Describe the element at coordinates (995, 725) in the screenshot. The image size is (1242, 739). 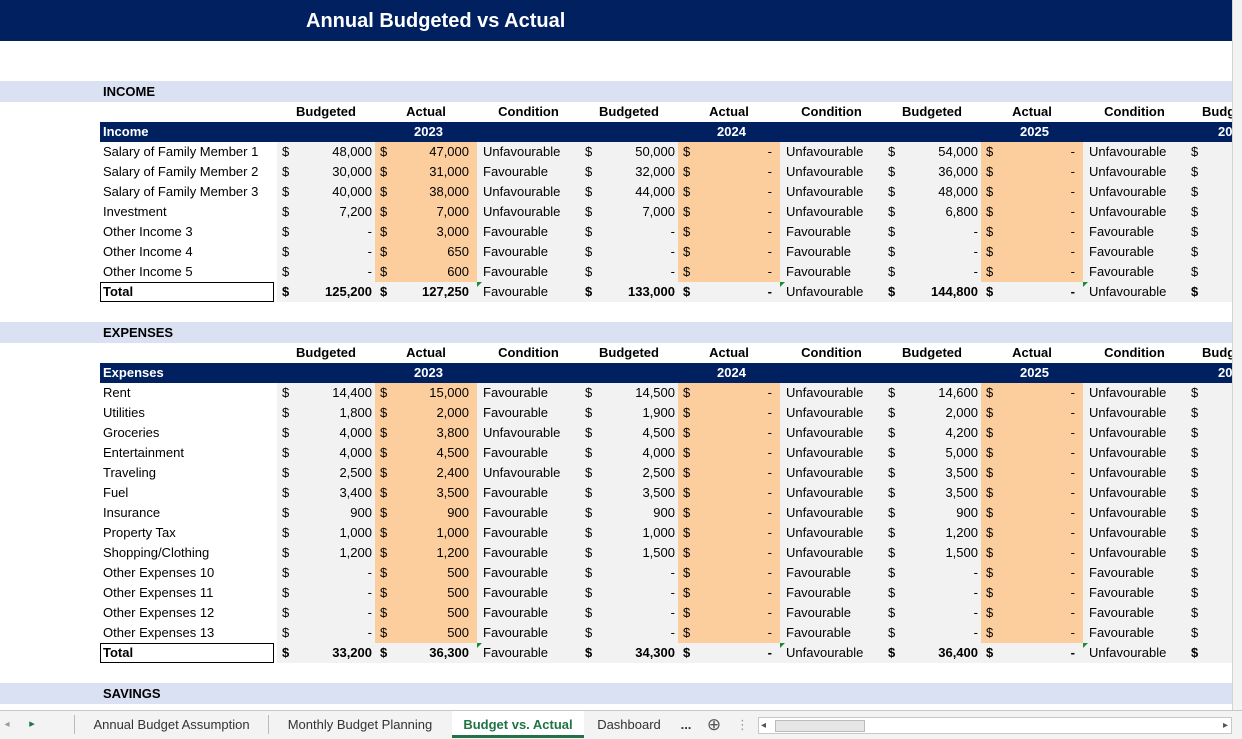
I see `horizontal-scrollbar: ◂ ▸` at that location.